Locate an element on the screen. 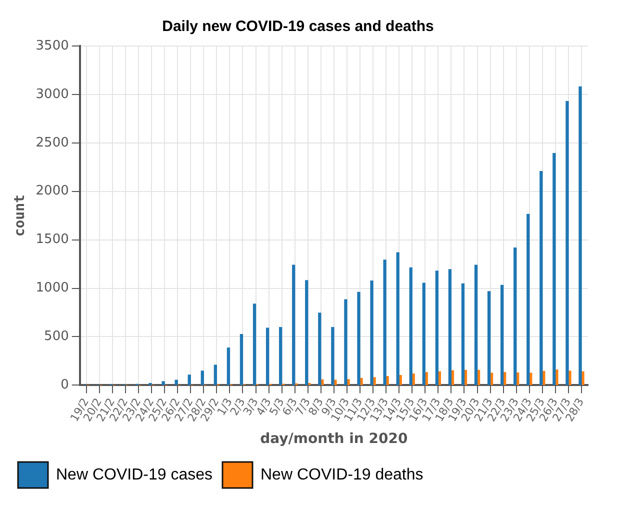 Image resolution: width=618 pixels, height=508 pixels. y-tick-label: 500 is located at coordinates (56, 336).